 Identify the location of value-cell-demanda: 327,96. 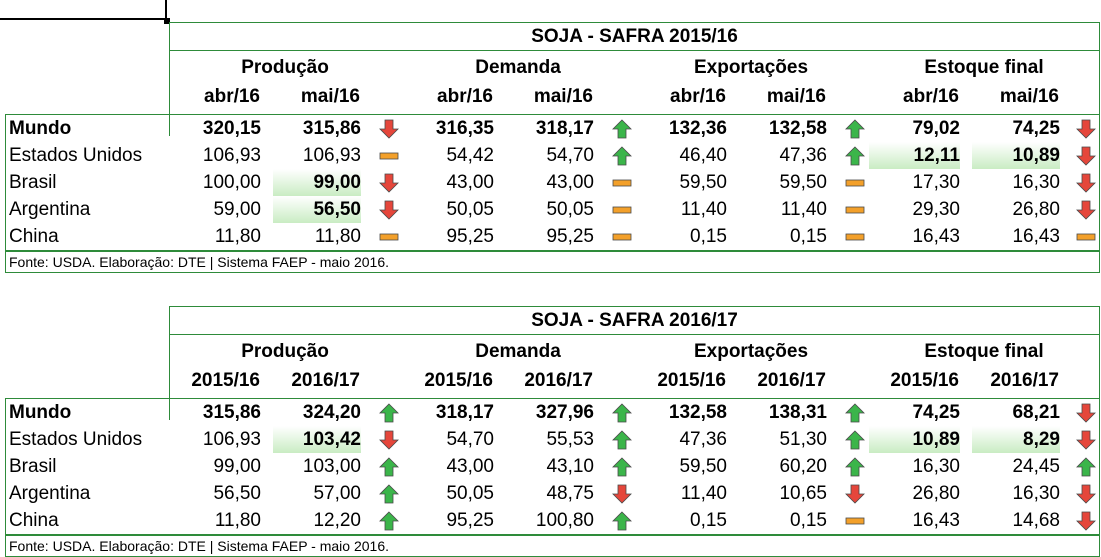
(564, 412).